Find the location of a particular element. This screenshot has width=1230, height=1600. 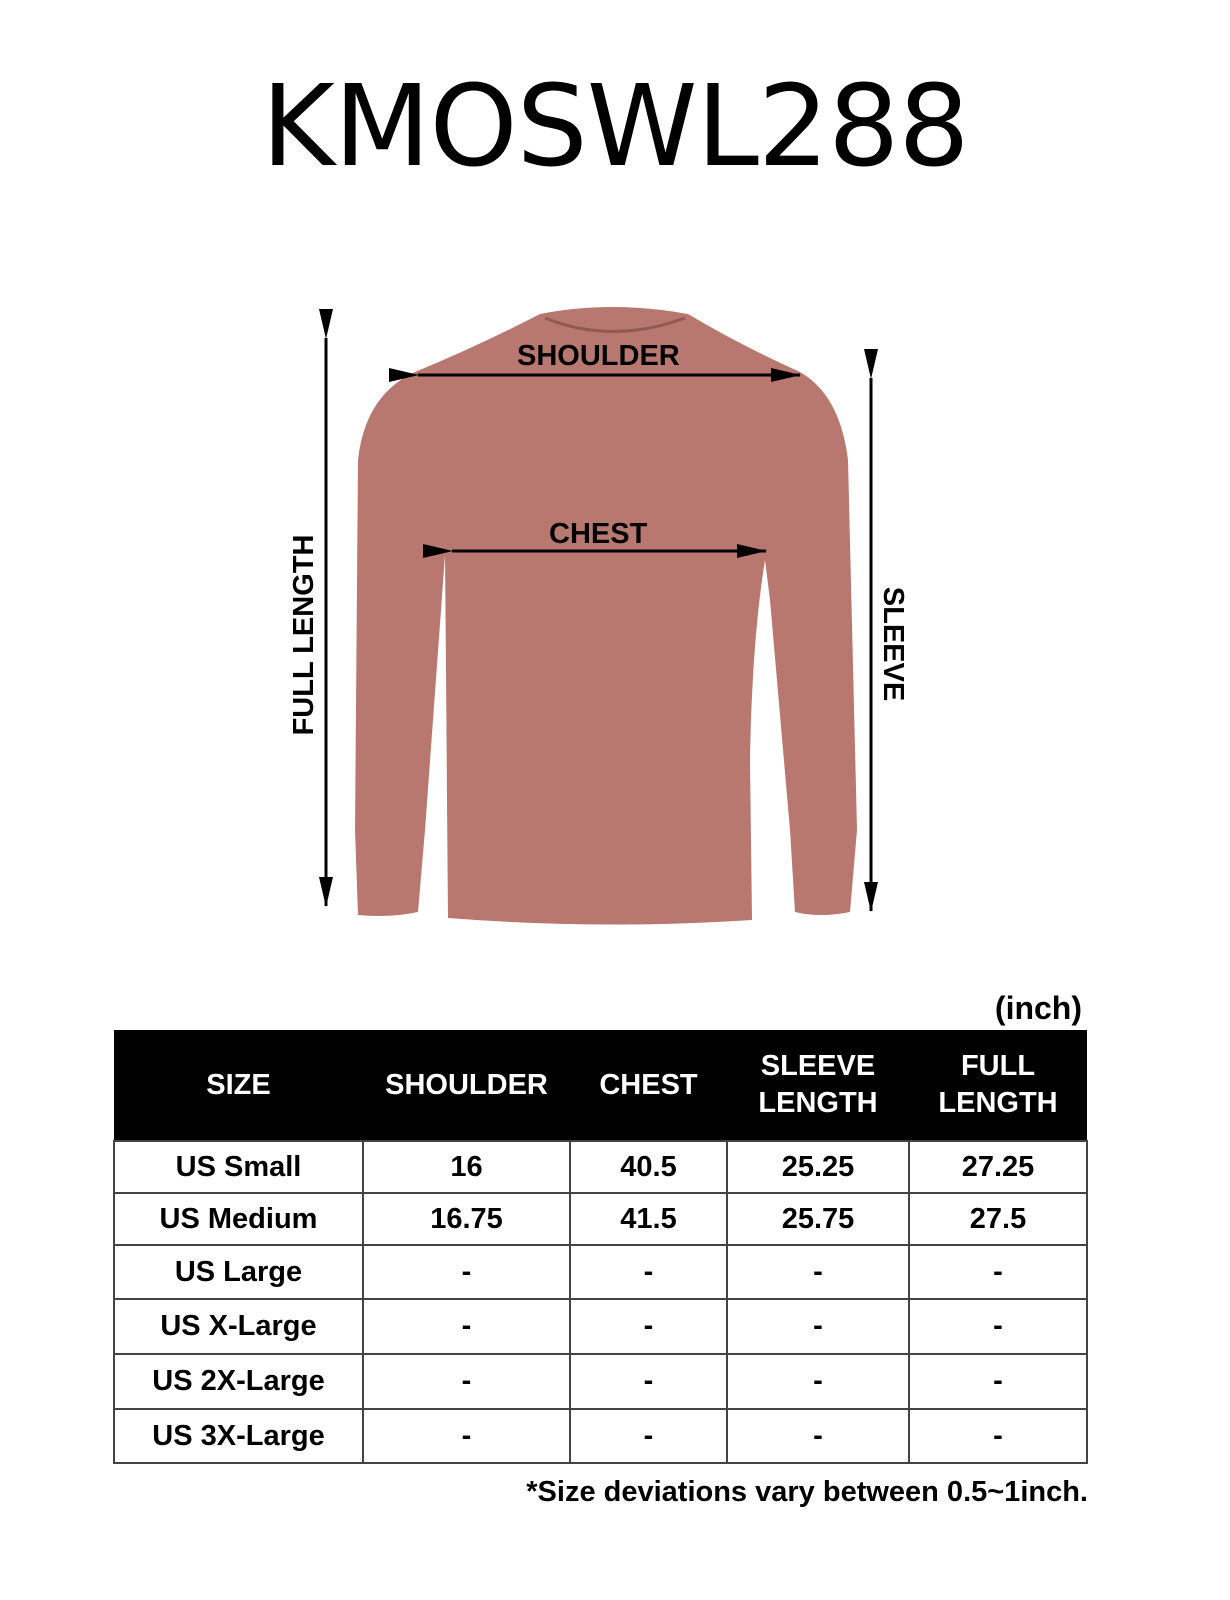

chest-label: CHEST is located at coordinates (598, 534).